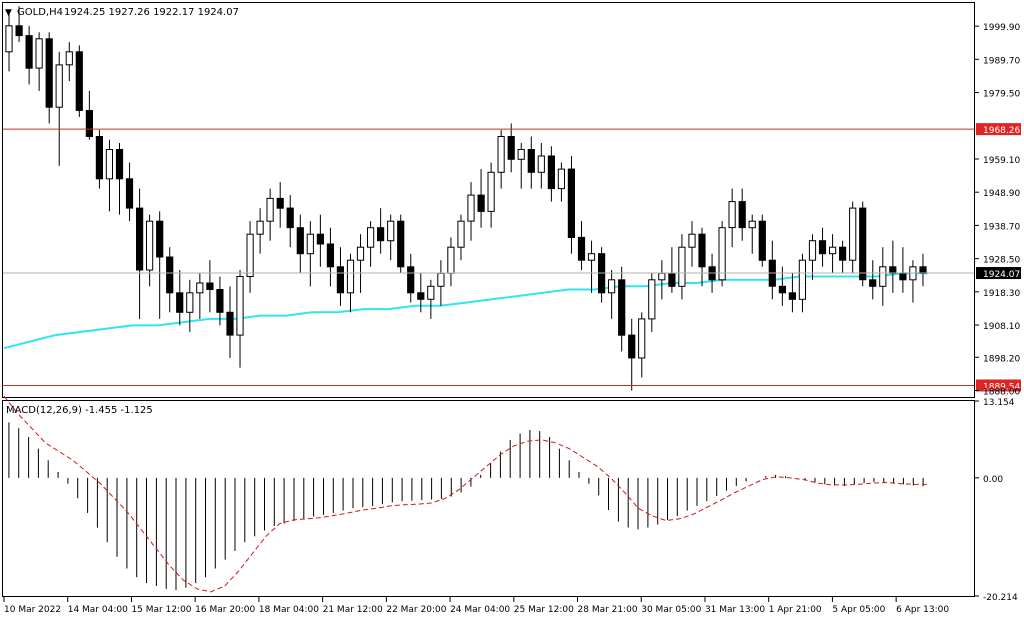 This screenshot has width=1024, height=620. Describe the element at coordinates (98, 610) in the screenshot. I see `time-tick-label: 14 Mar 04:00` at that location.